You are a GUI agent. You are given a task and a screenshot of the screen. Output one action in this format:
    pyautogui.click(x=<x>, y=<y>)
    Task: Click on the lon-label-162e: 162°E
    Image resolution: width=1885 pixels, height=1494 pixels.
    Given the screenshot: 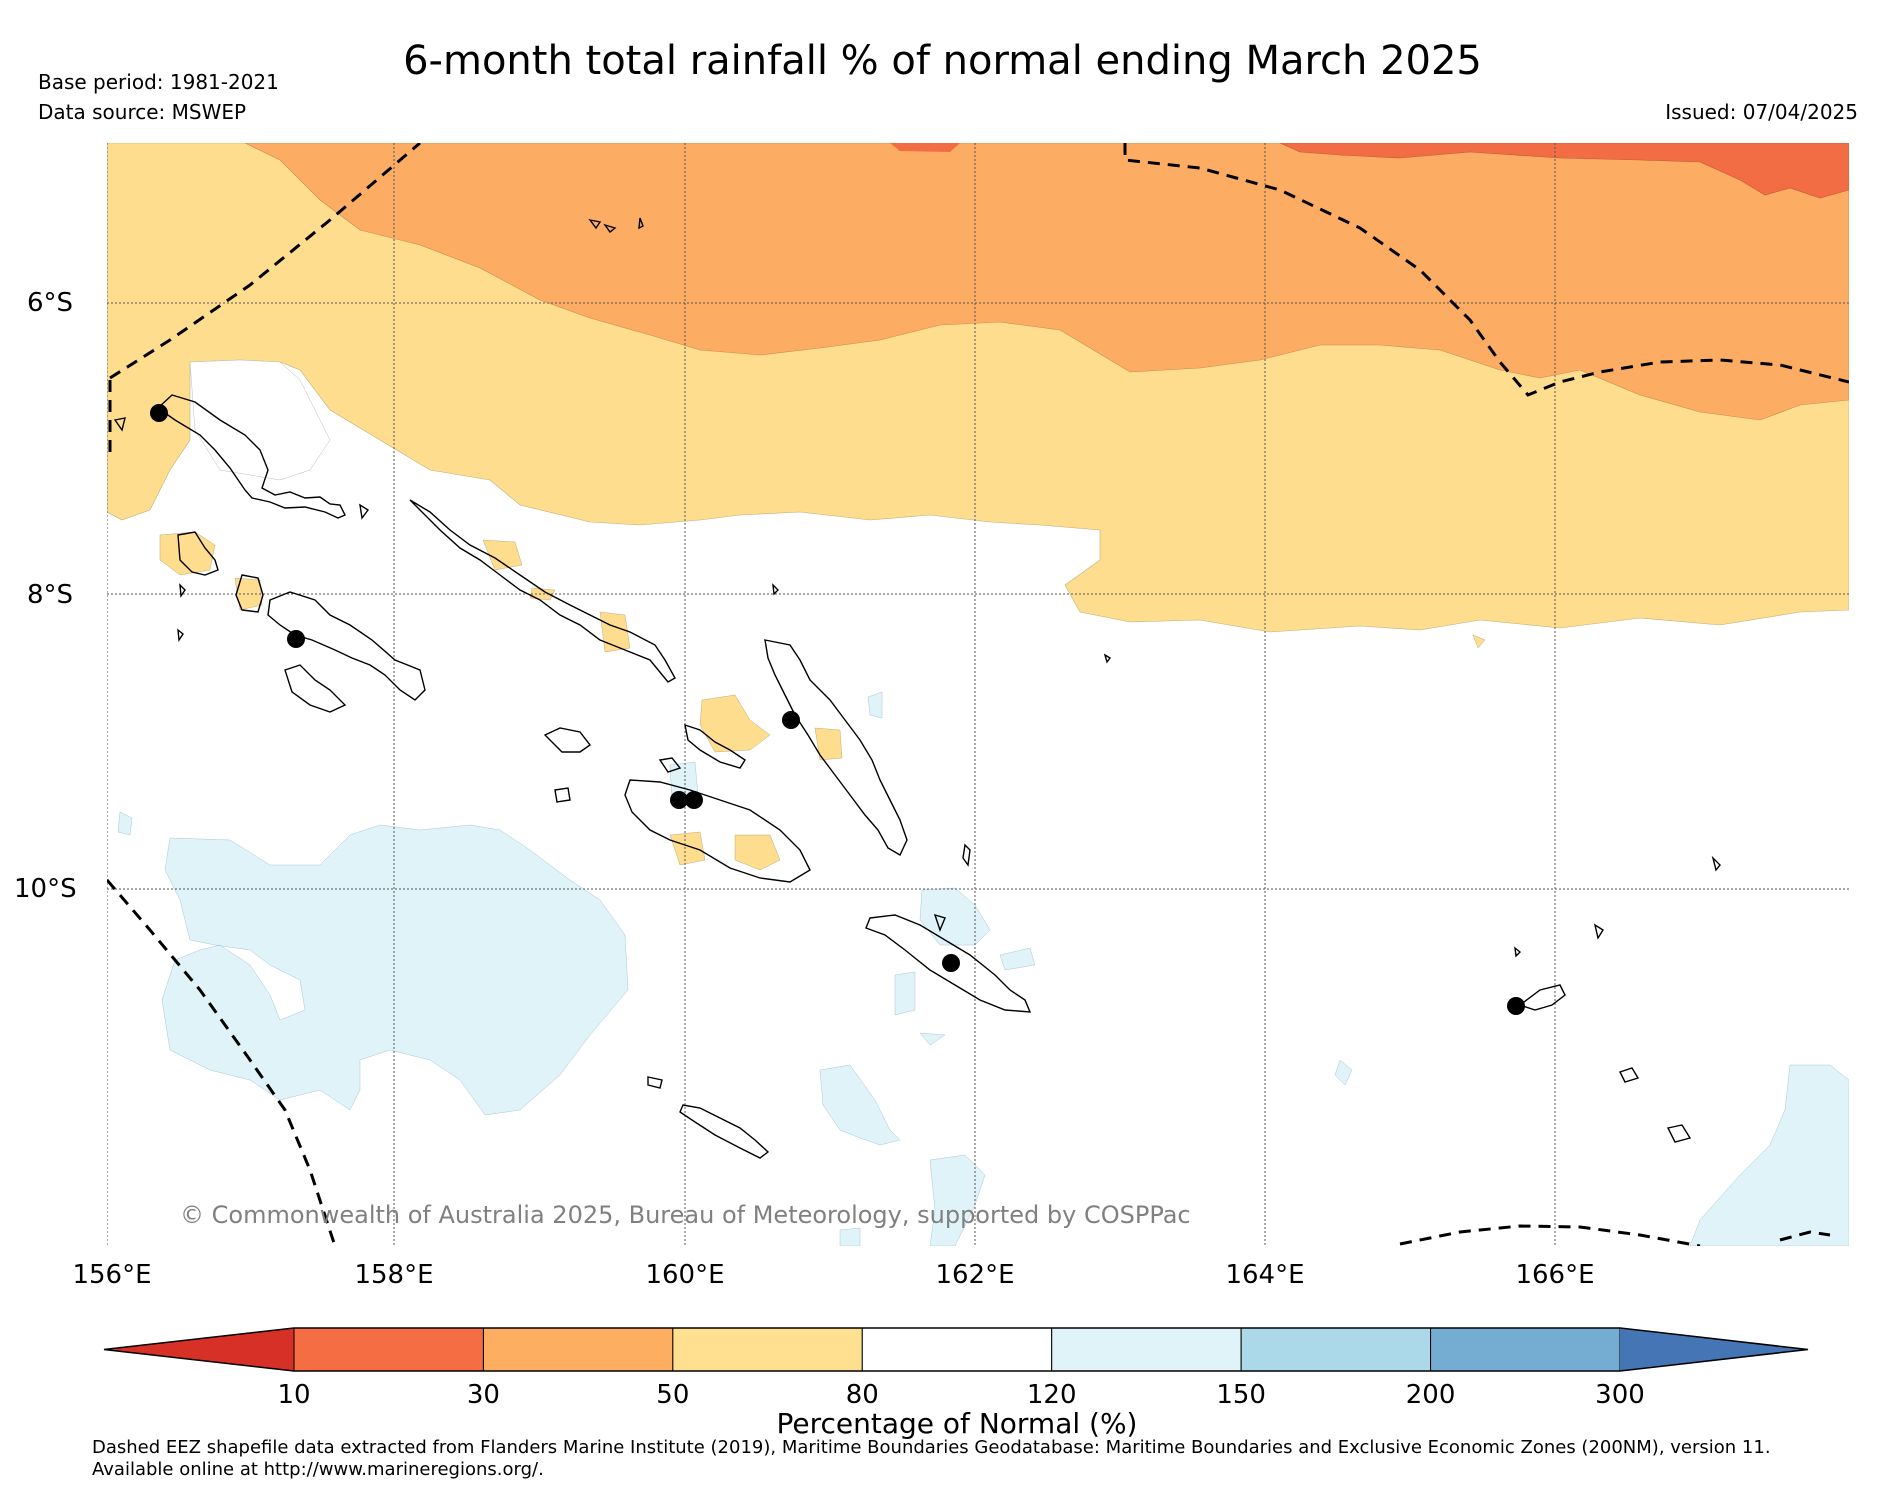 What is the action you would take?
    pyautogui.click(x=974, y=1275)
    